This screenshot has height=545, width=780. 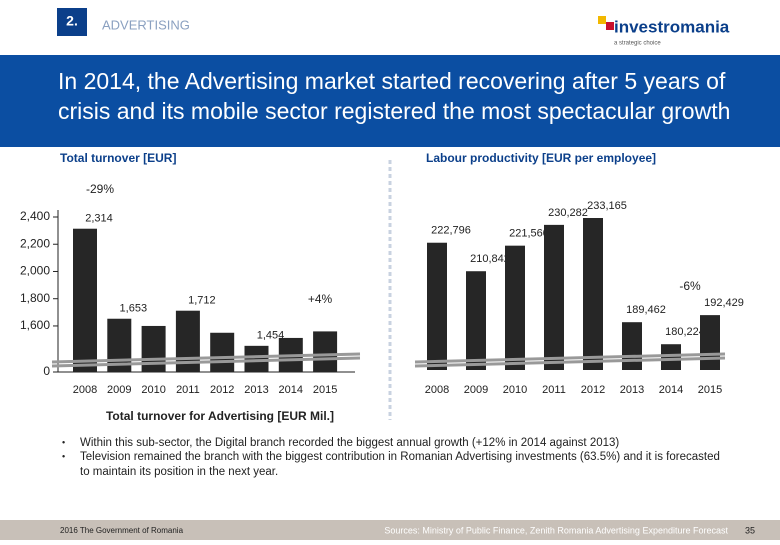 What do you see at coordinates (271, 336) in the screenshot?
I see `value-label: 1,454` at bounding box center [271, 336].